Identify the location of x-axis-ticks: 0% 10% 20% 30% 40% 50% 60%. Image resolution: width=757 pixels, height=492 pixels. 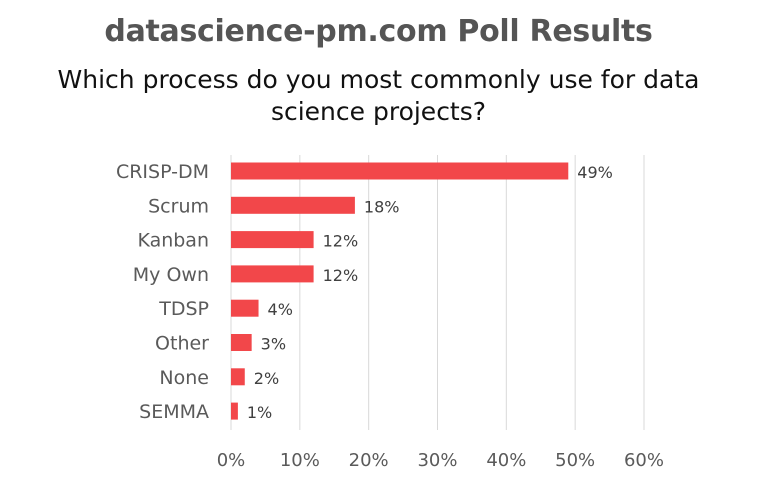
(440, 460).